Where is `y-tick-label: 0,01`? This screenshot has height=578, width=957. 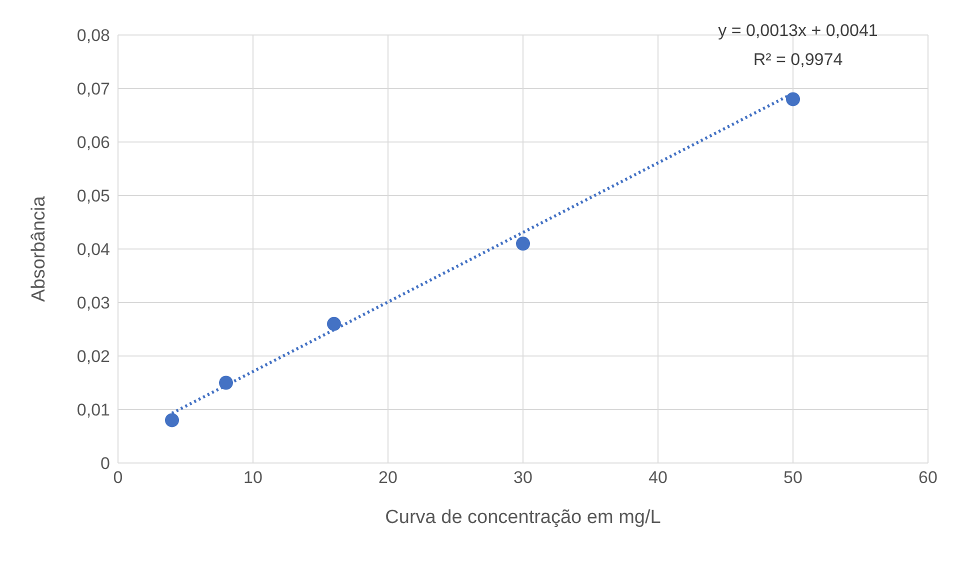 y-tick-label: 0,01 is located at coordinates (93, 410).